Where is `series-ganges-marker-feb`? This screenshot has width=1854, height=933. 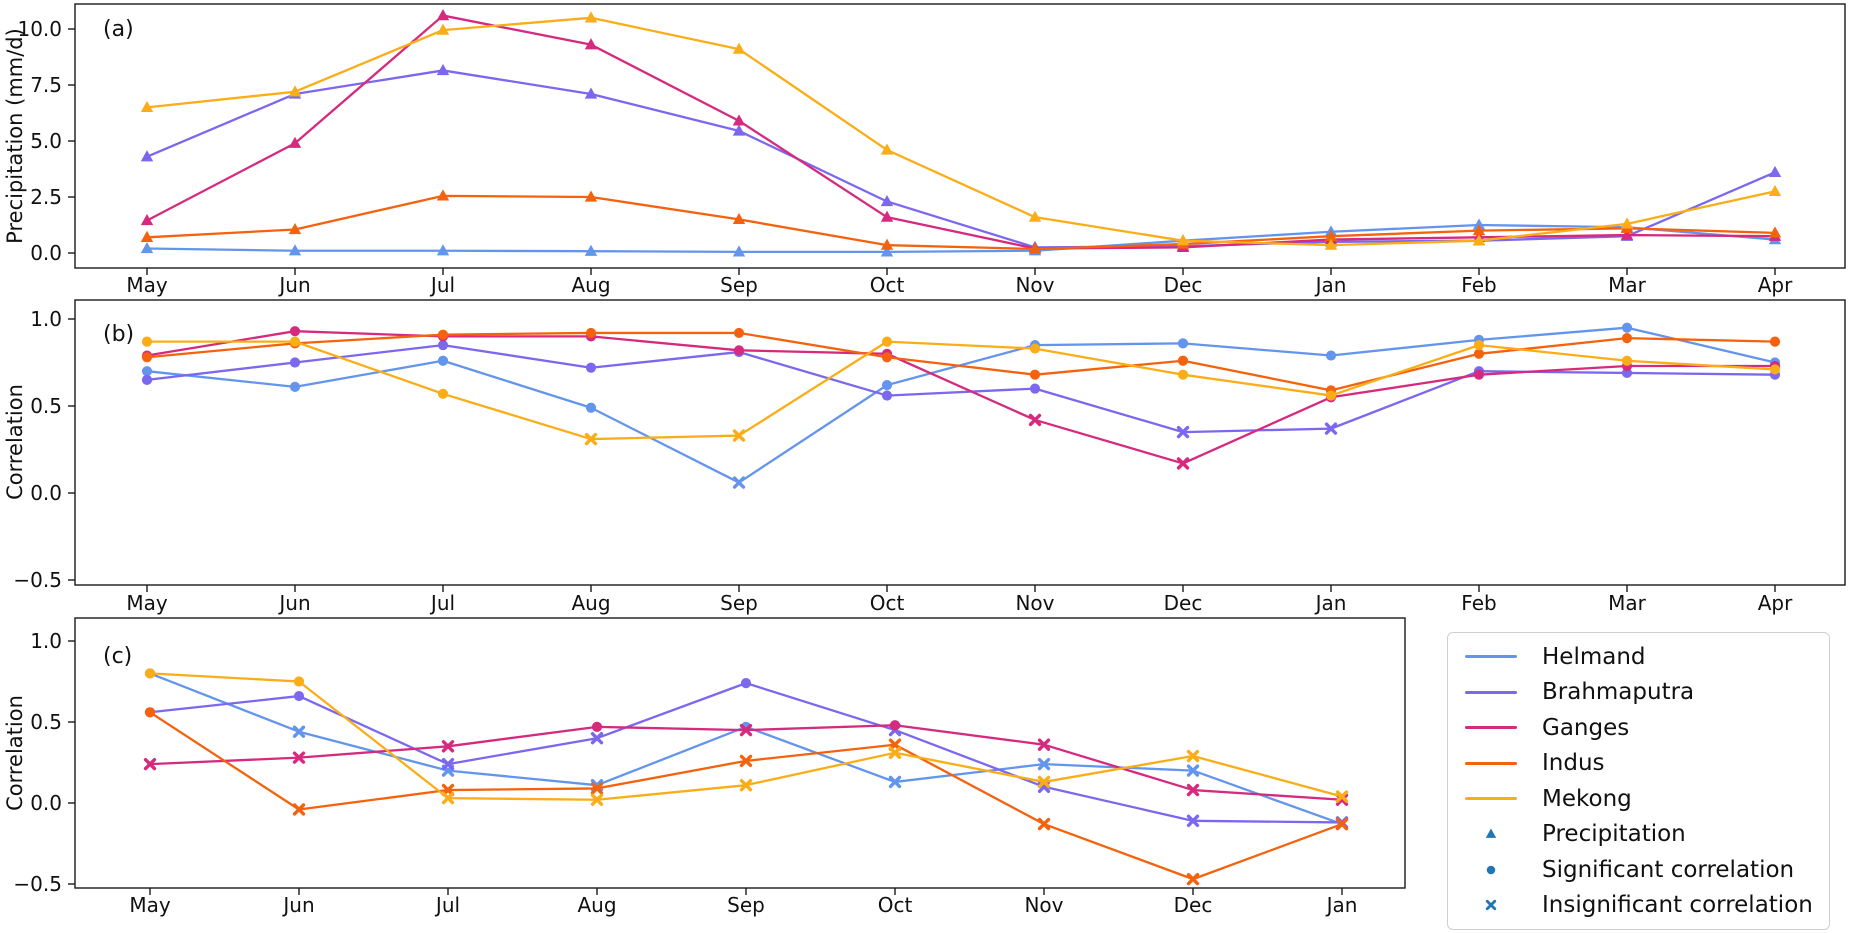 series-ganges-marker-feb is located at coordinates (1479, 374).